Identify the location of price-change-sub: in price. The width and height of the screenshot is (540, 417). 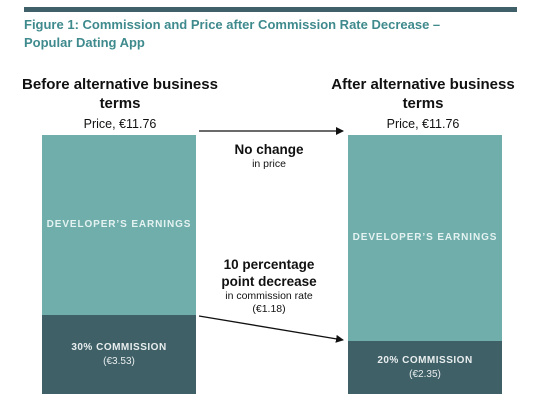
(269, 164).